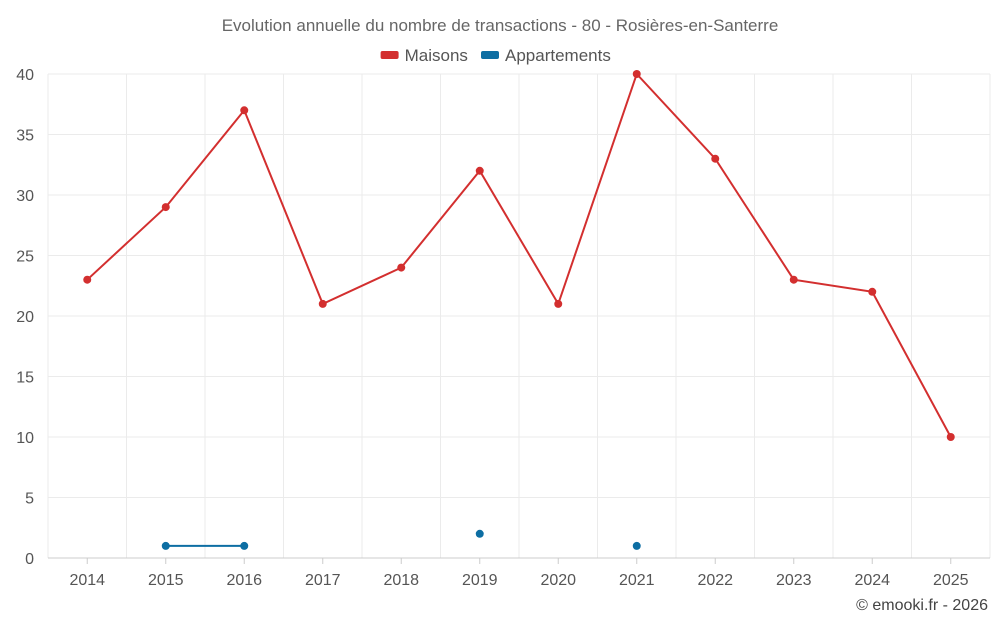  What do you see at coordinates (25, 438) in the screenshot?
I see `y-tick-label: 10` at bounding box center [25, 438].